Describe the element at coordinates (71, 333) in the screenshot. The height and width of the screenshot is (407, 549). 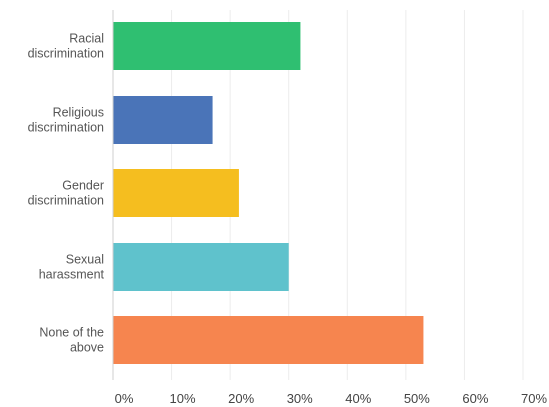
I see `category-label-line: None of the` at that location.